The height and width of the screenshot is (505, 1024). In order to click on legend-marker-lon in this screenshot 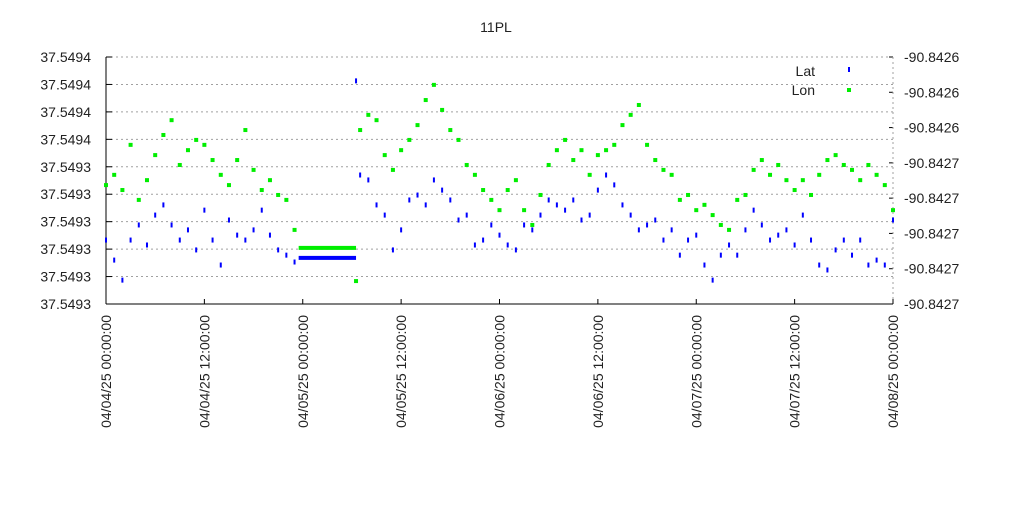, I will do `click(849, 90)`.